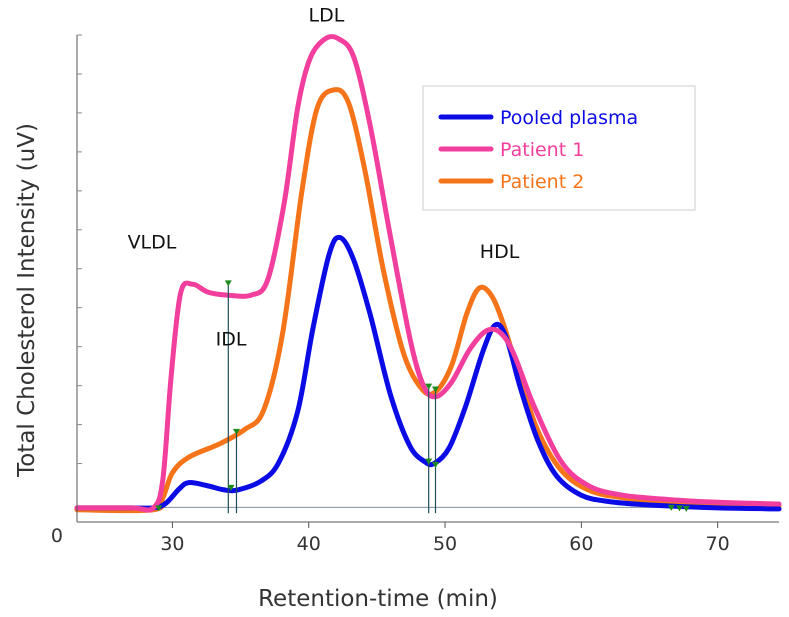 The width and height of the screenshot is (789, 617). What do you see at coordinates (500, 252) in the screenshot?
I see `peak-label-hdl: HDL` at bounding box center [500, 252].